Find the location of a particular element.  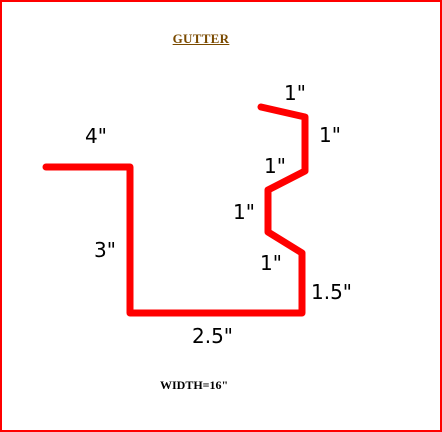

label-notch: 1" is located at coordinates (244, 212).